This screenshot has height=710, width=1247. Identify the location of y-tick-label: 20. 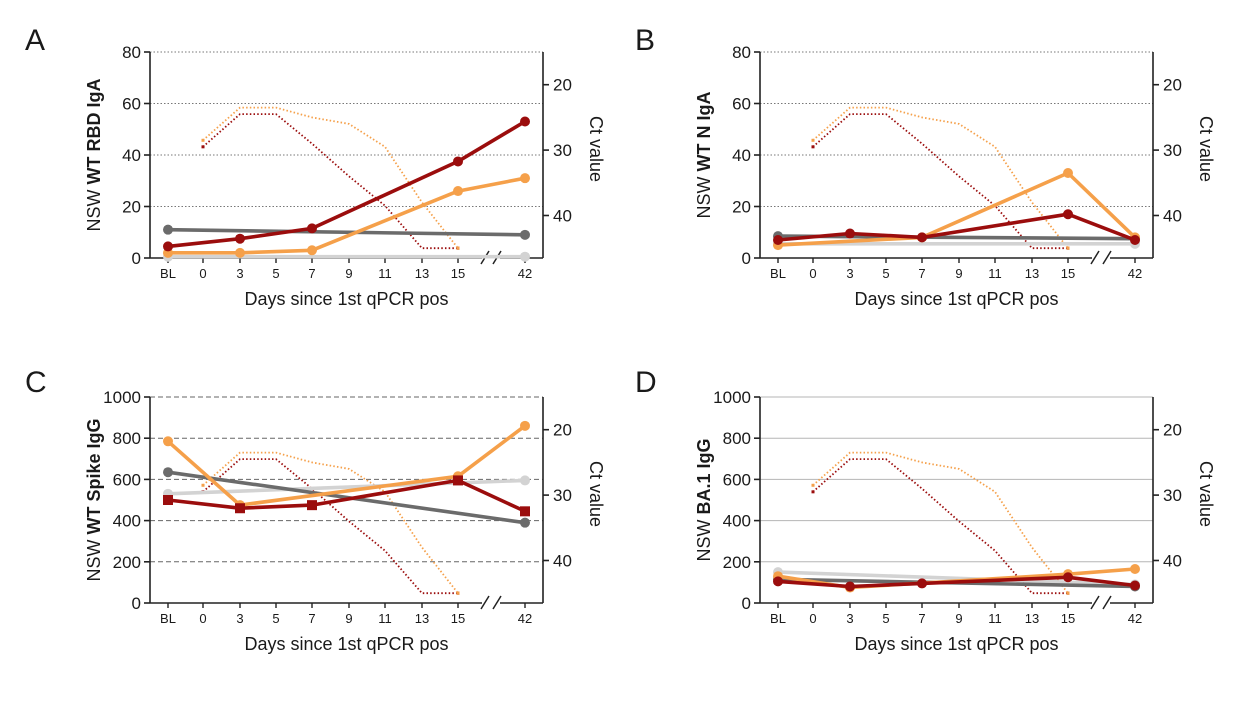
(741, 207).